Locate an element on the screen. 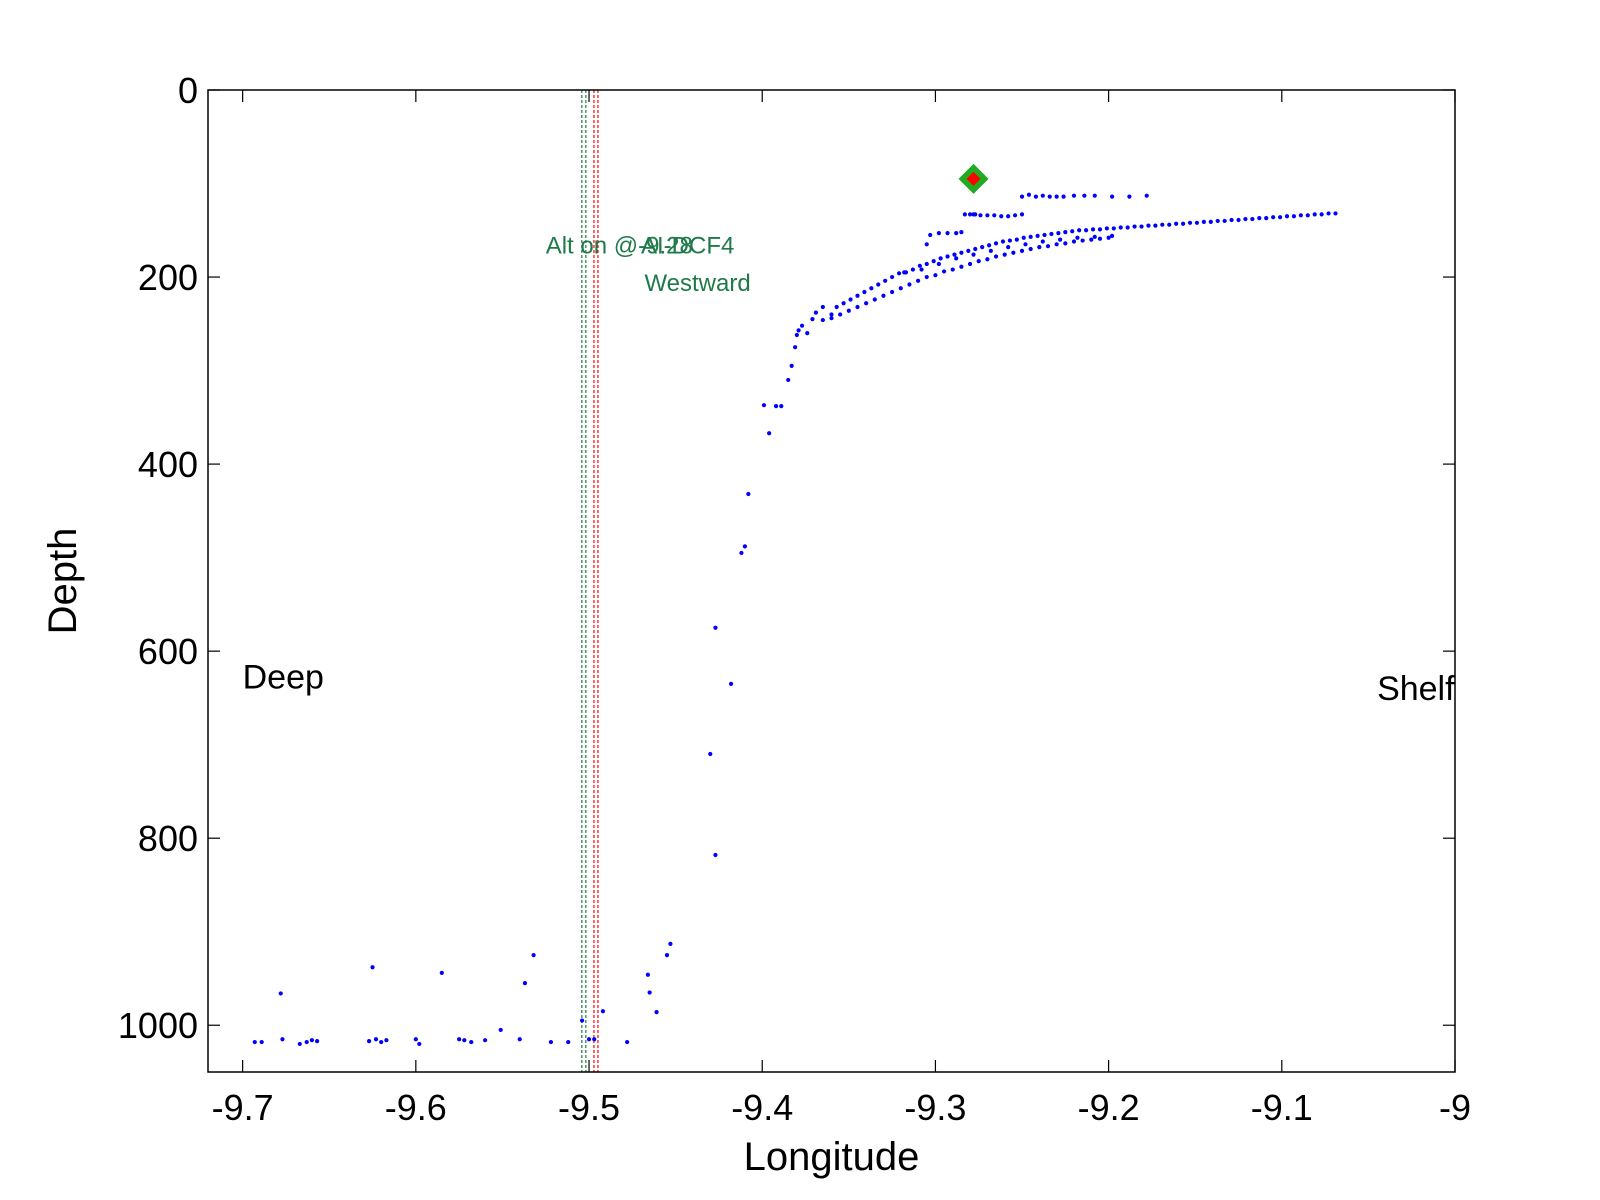 This screenshot has height=1200, width=1600. highlight-marker-group is located at coordinates (973, 178).